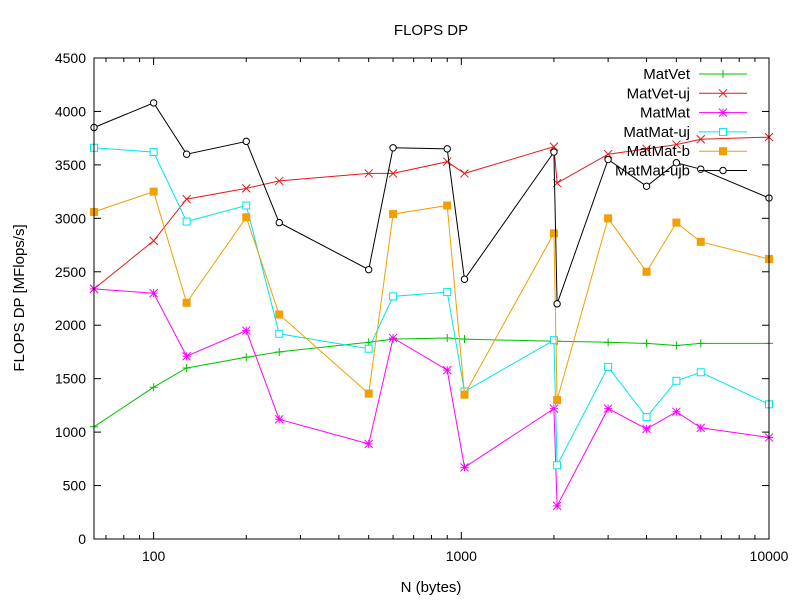 The height and width of the screenshot is (600, 800). I want to click on series-line-matvet, so click(431, 382).